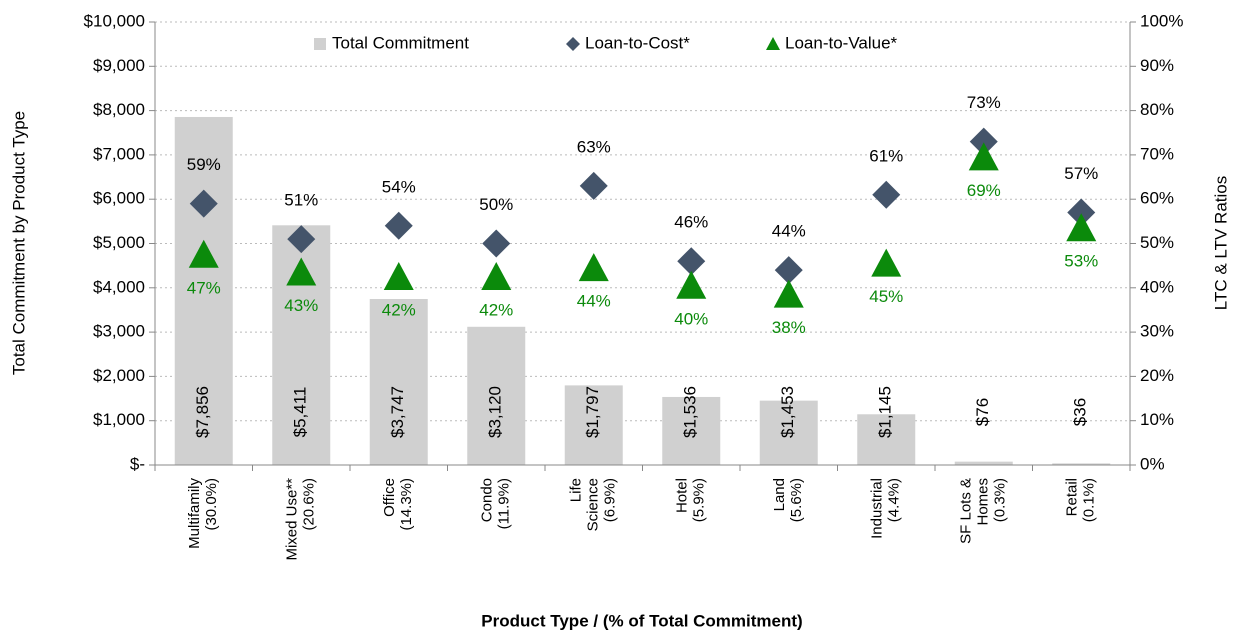  What do you see at coordinates (114, 20) in the screenshot?
I see `y-tick-label: $10,000` at bounding box center [114, 20].